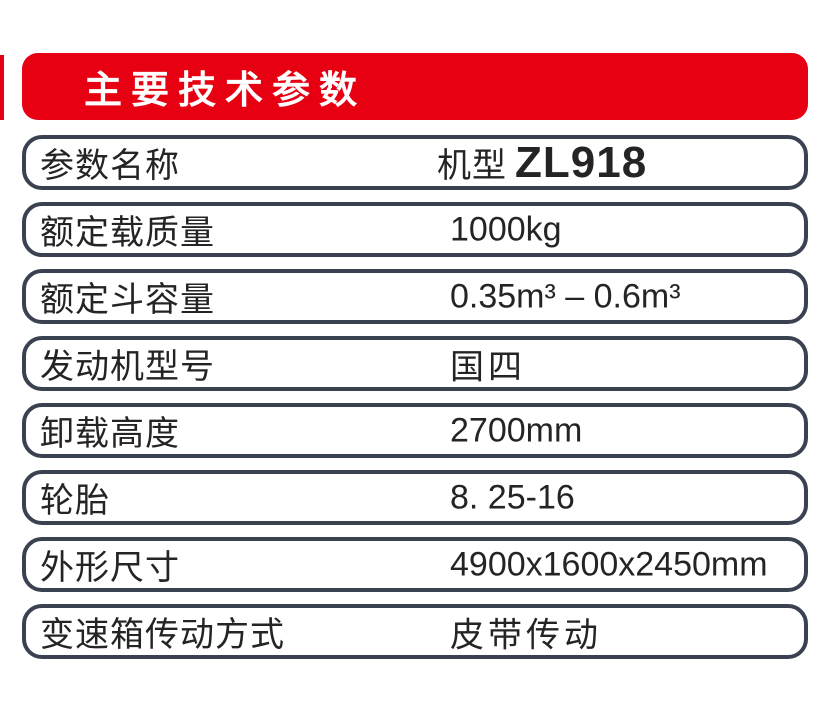  Describe the element at coordinates (415, 229) in the screenshot. I see `table-row-rated-load: 额定载质量 1000kg` at that location.